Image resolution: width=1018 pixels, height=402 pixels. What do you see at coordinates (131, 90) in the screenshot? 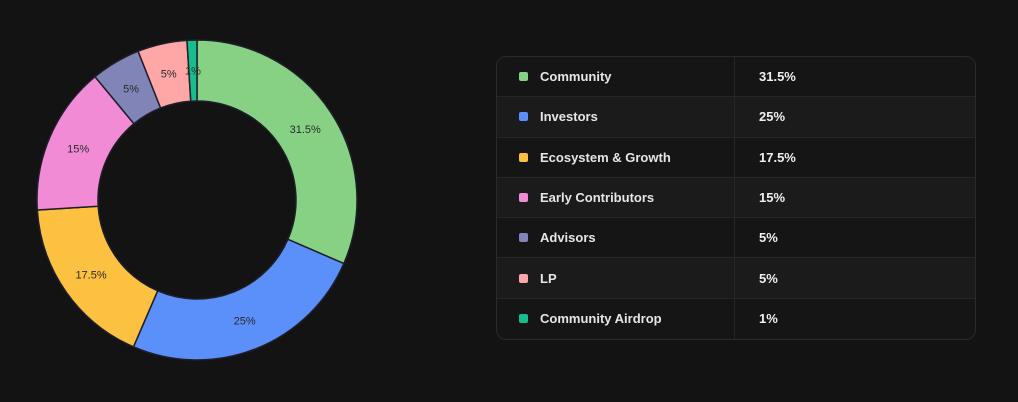
I see `slice-label-advisors: 5%` at bounding box center [131, 90].